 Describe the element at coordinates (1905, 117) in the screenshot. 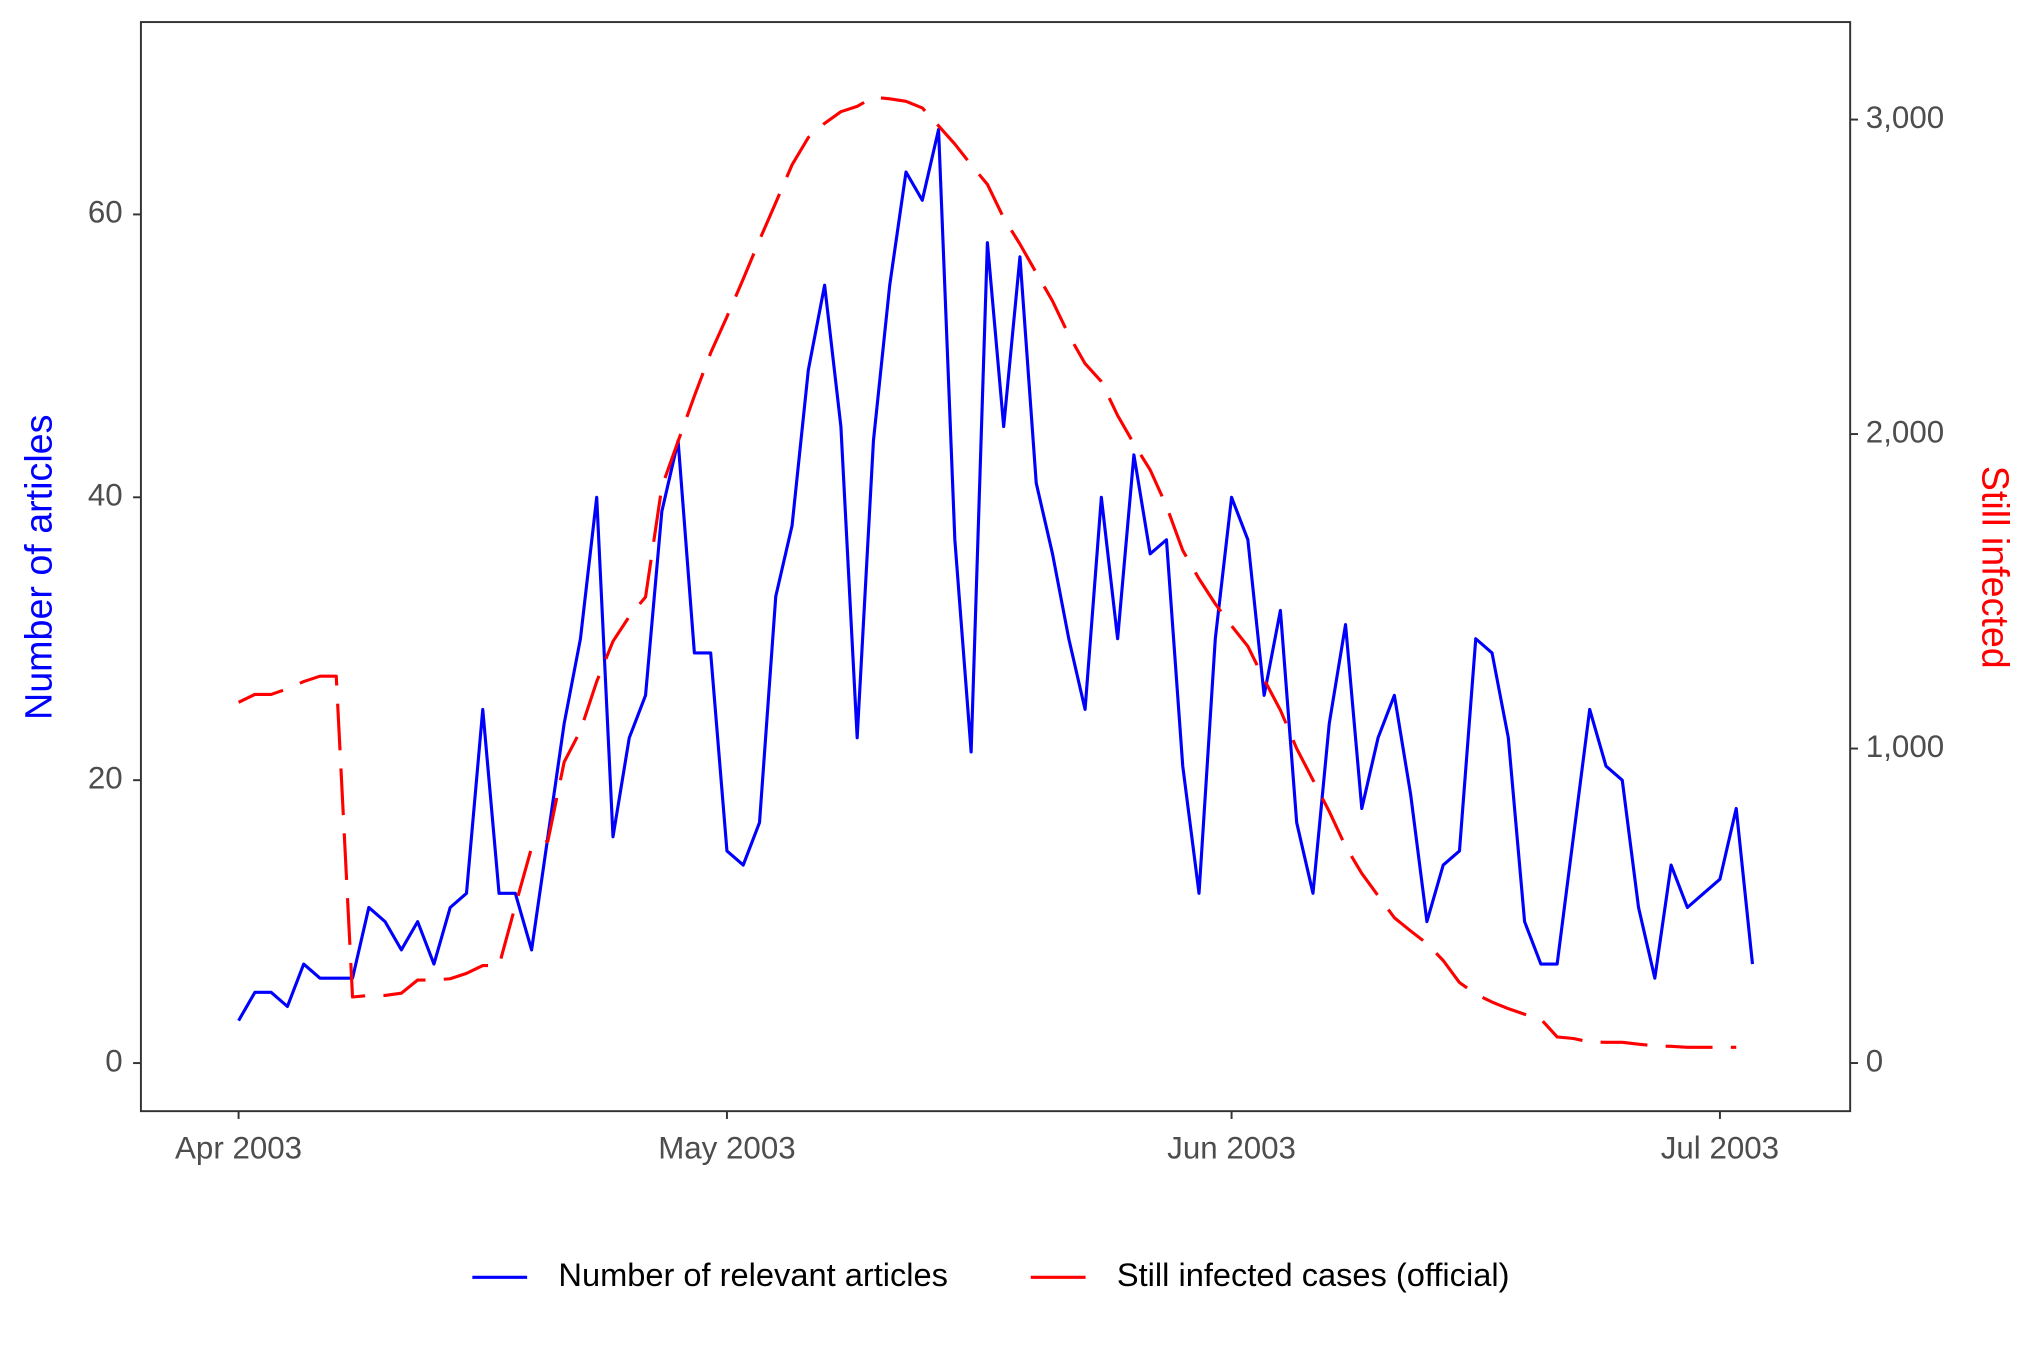

I see `y2-tick-label: 3,000` at that location.